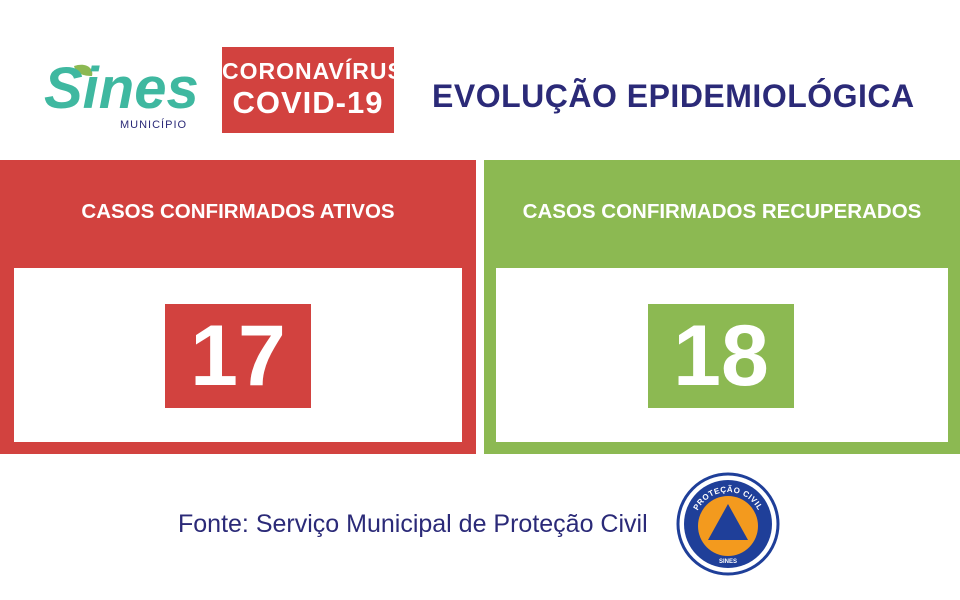  I want to click on leaf-icon, so click(83, 70).